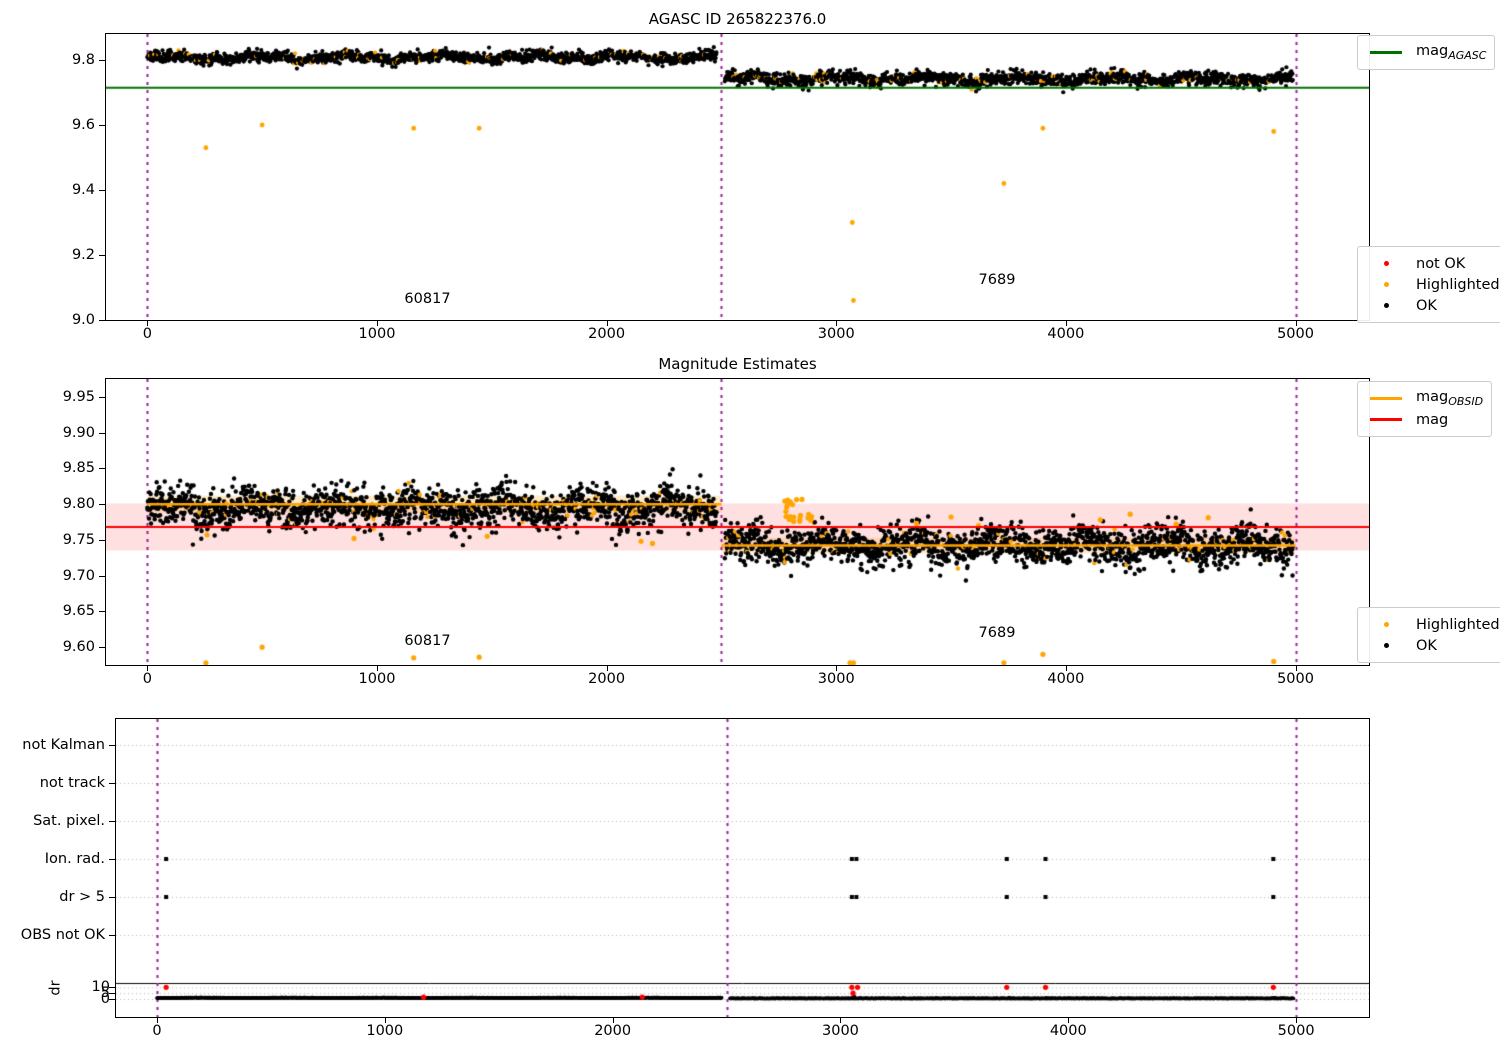  I want to click on top-xtick-label: 2000, so click(607, 334).